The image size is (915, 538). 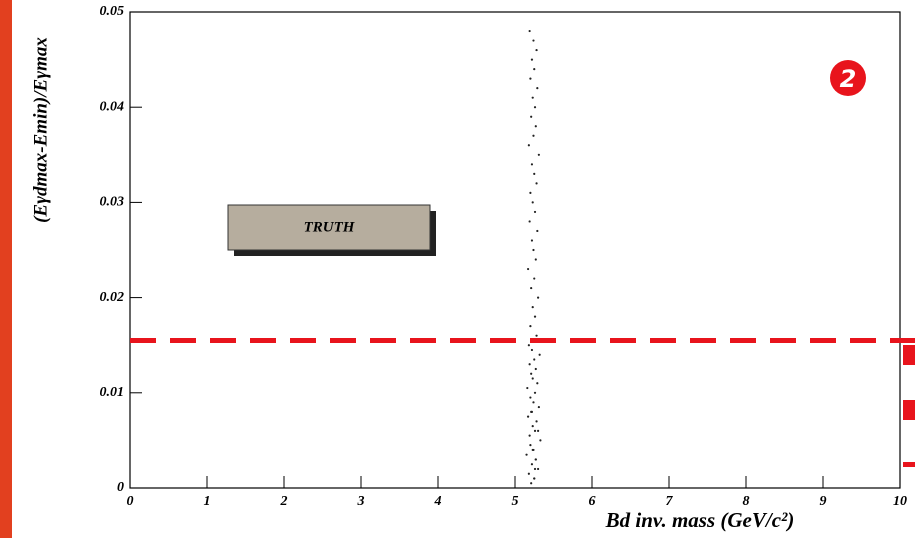 I want to click on x-tick-label: 10, so click(x=900, y=501).